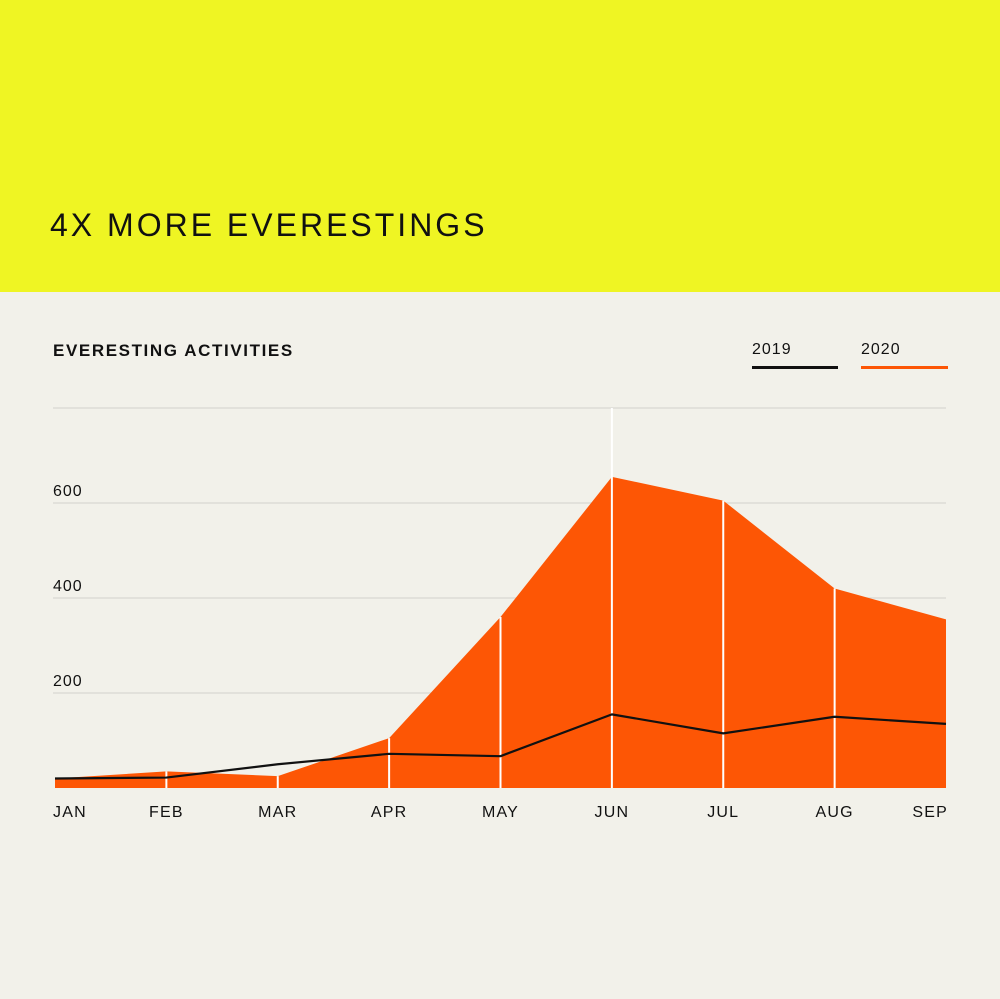 This screenshot has height=999, width=1000. What do you see at coordinates (795, 367) in the screenshot?
I see `legend-swatch-2019` at bounding box center [795, 367].